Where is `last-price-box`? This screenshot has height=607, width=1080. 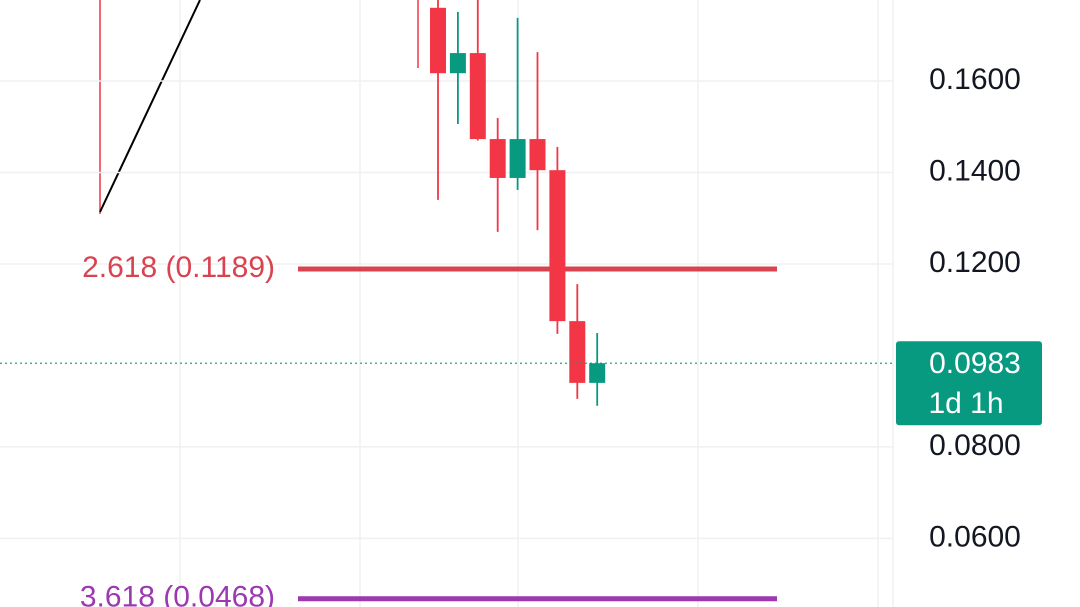 last-price-box is located at coordinates (969, 383).